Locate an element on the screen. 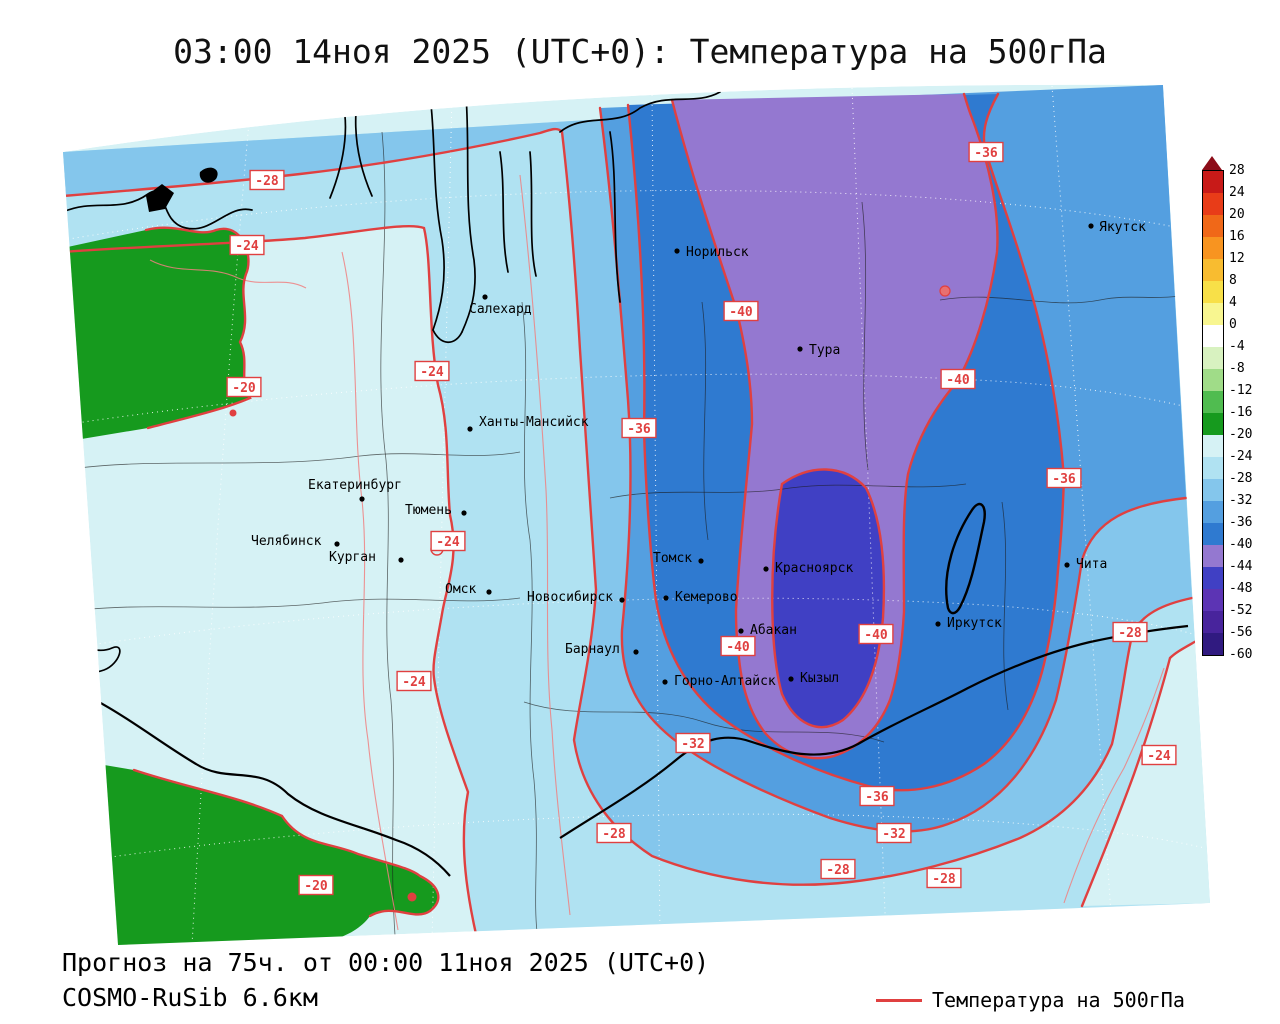  legend: Температура на 500гПа is located at coordinates (1030, 1000).